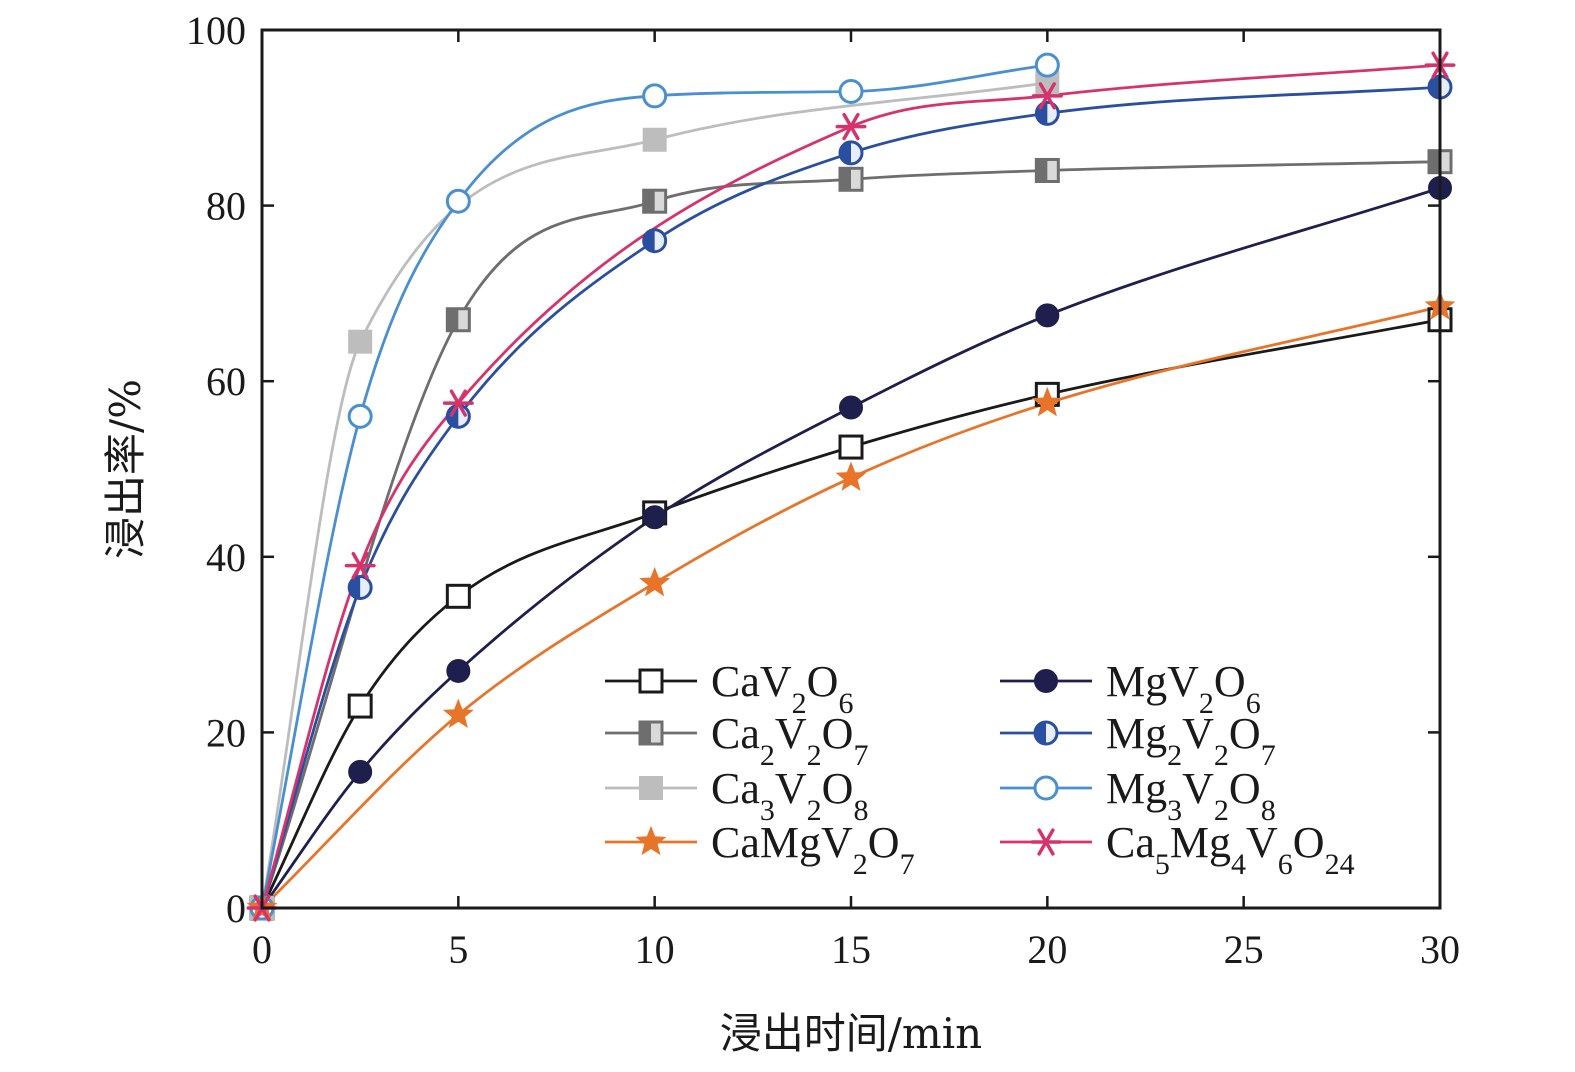 The image size is (1575, 1072). What do you see at coordinates (216, 30) in the screenshot?
I see `y-tick-label: 100` at bounding box center [216, 30].